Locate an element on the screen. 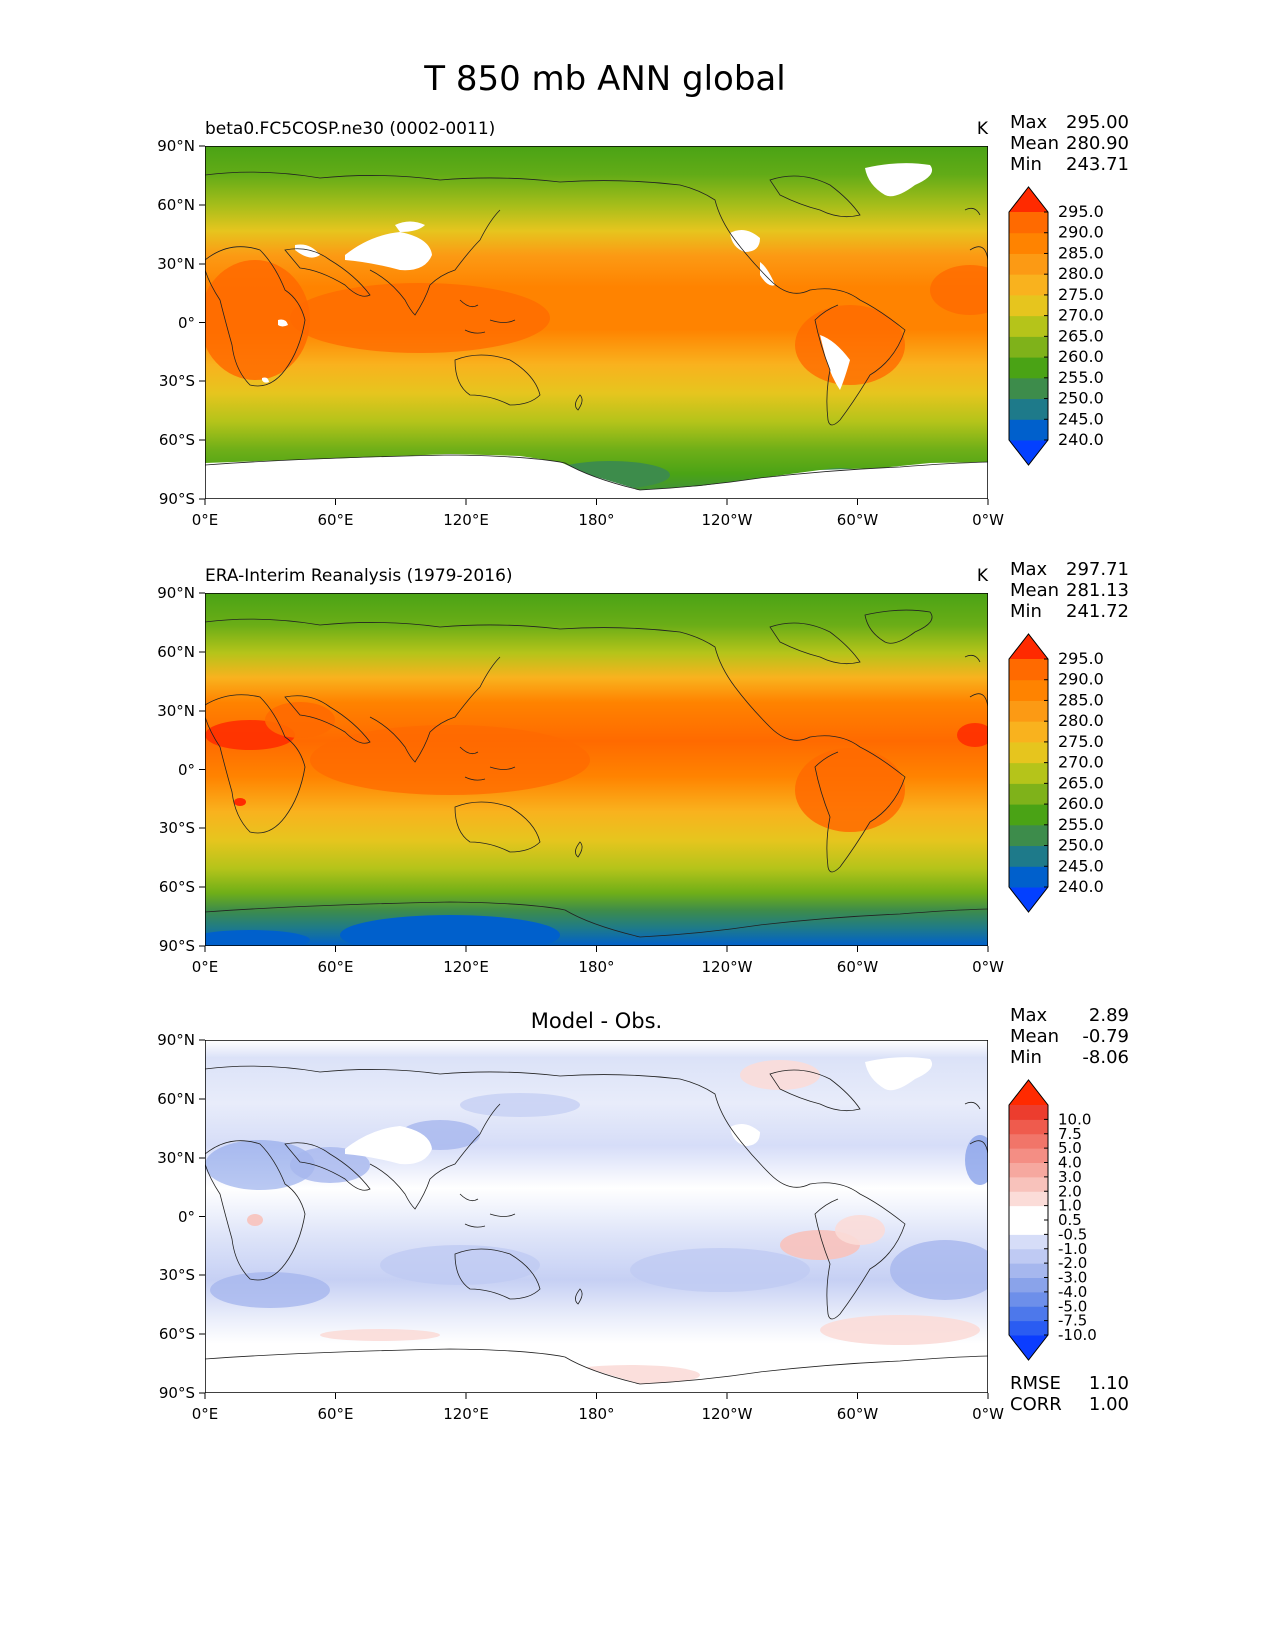  colorbar-tick-label: -4.0 is located at coordinates (1072, 1292).